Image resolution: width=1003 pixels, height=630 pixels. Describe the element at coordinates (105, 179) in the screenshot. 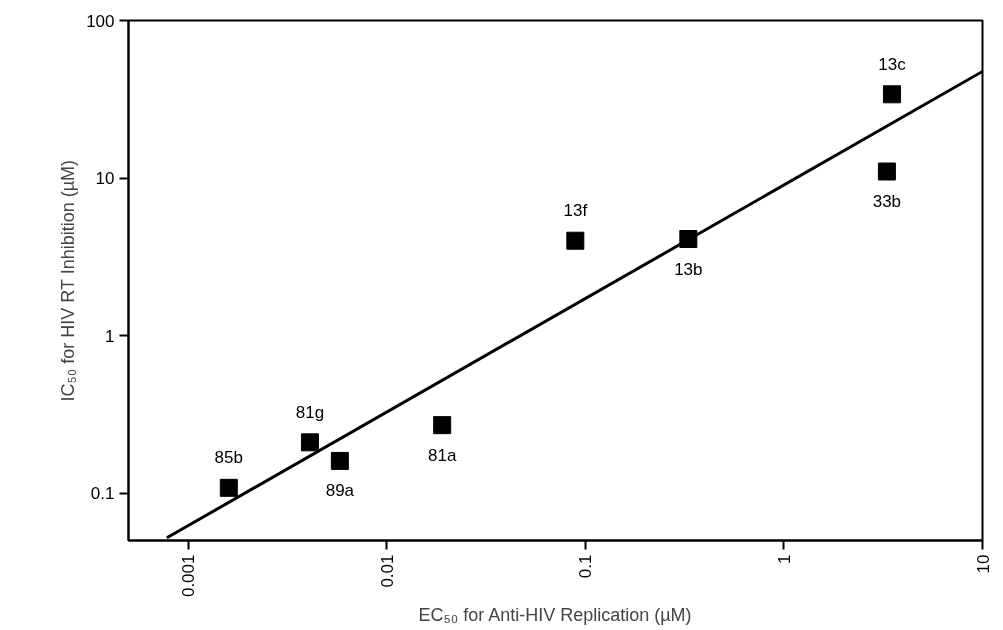

I see `y-tick-label: 10` at that location.